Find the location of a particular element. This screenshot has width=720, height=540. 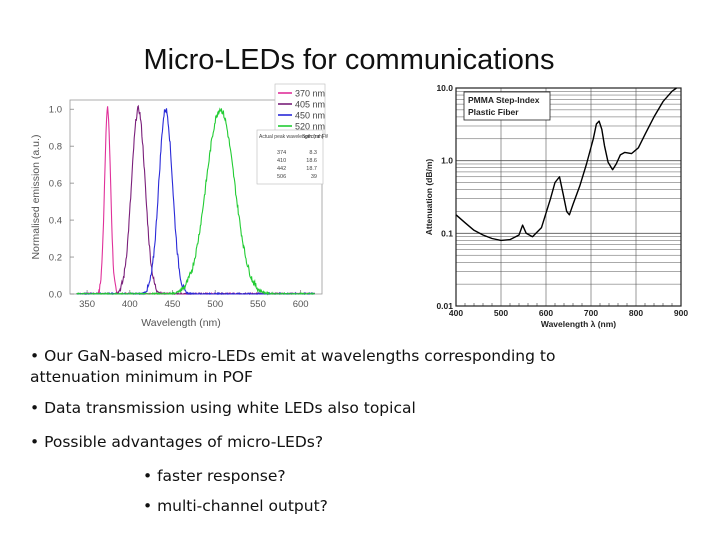

table-cell-peak: 410 is located at coordinates (281, 161).